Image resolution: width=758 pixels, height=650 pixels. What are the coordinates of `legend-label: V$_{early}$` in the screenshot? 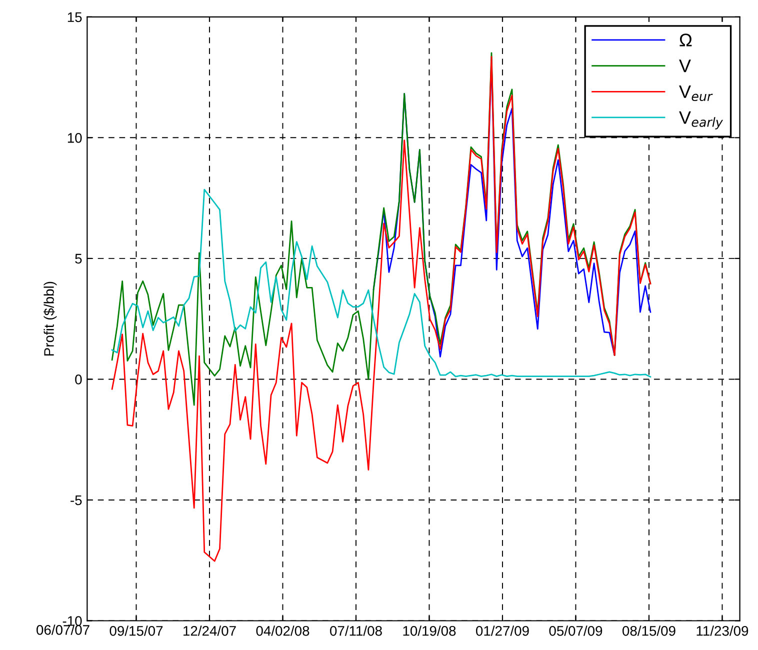 It's located at (701, 120).